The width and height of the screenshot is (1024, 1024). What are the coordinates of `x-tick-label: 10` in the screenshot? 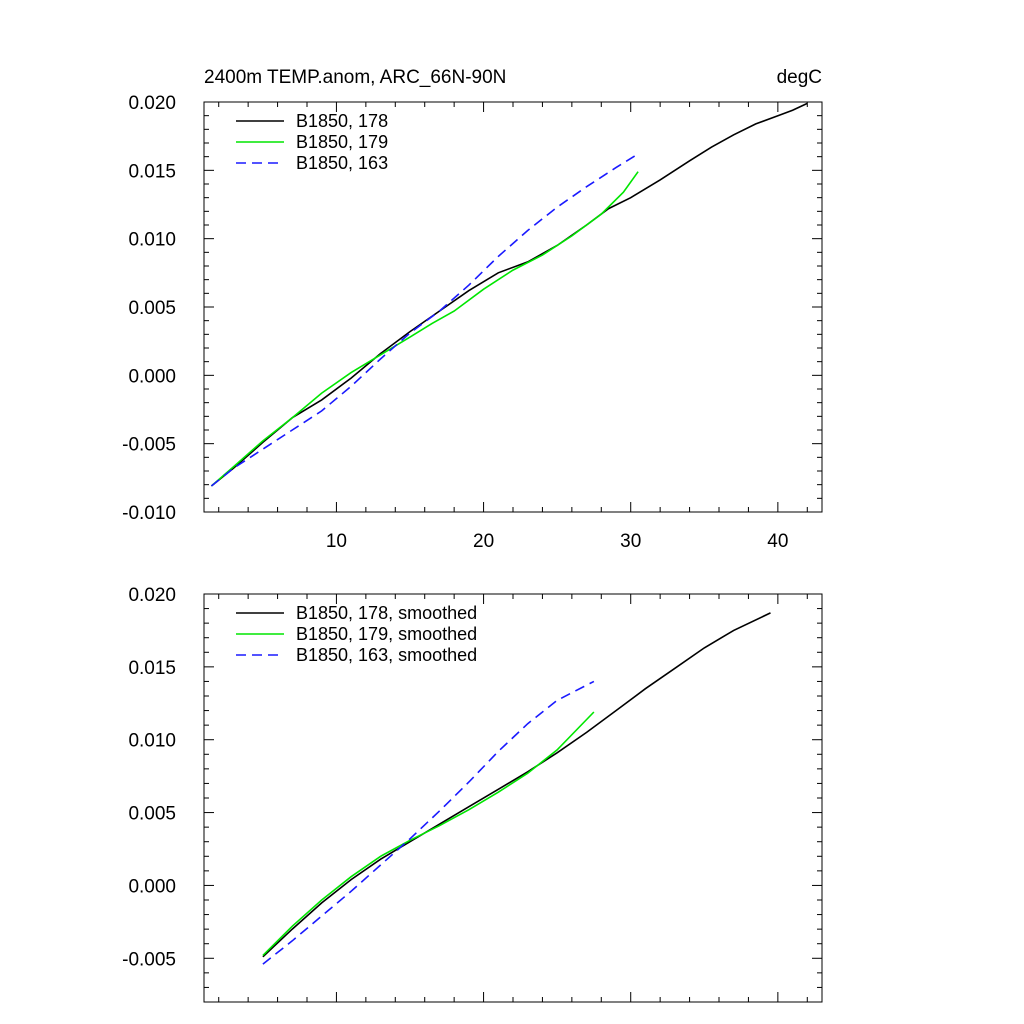 It's located at (336, 541).